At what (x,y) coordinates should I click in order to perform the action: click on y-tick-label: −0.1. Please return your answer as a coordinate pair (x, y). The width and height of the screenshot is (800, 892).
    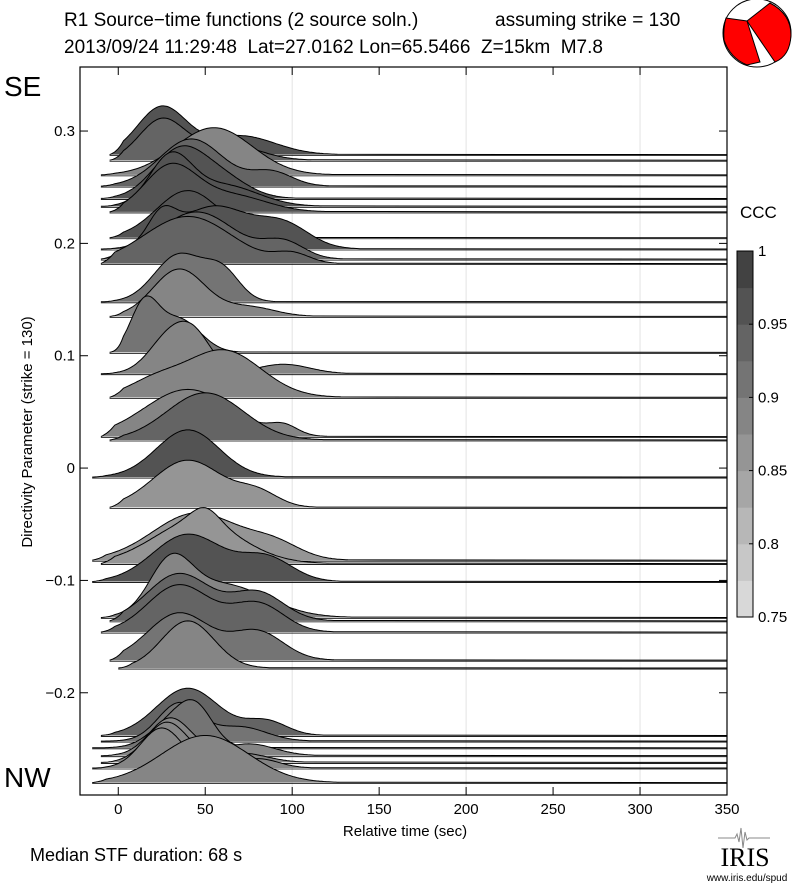
    Looking at the image, I should click on (60, 580).